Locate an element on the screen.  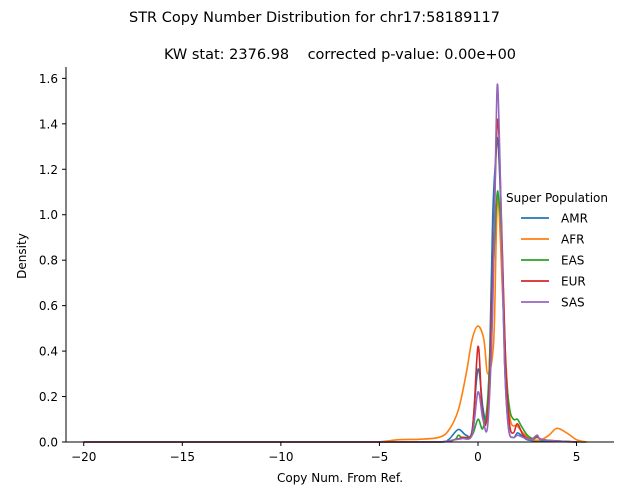
y-tick-label: 0.6 is located at coordinates (48, 306).